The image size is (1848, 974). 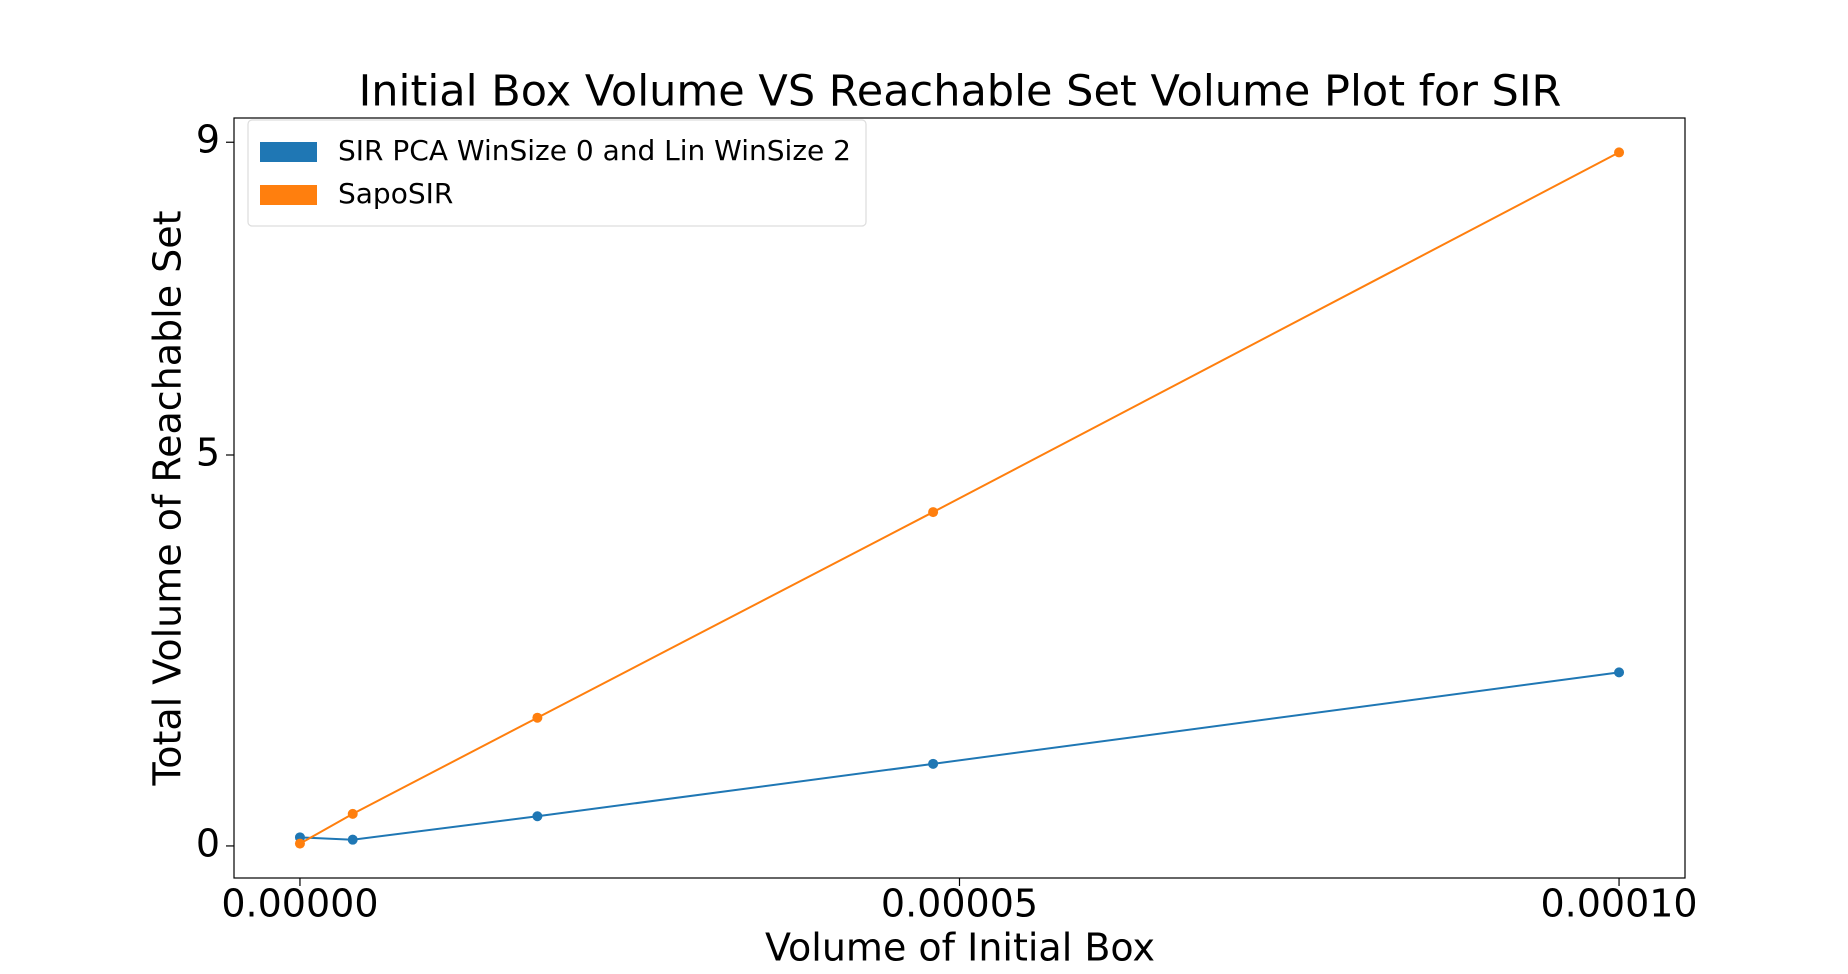 I want to click on y-tick-label: 5, so click(x=208, y=452).